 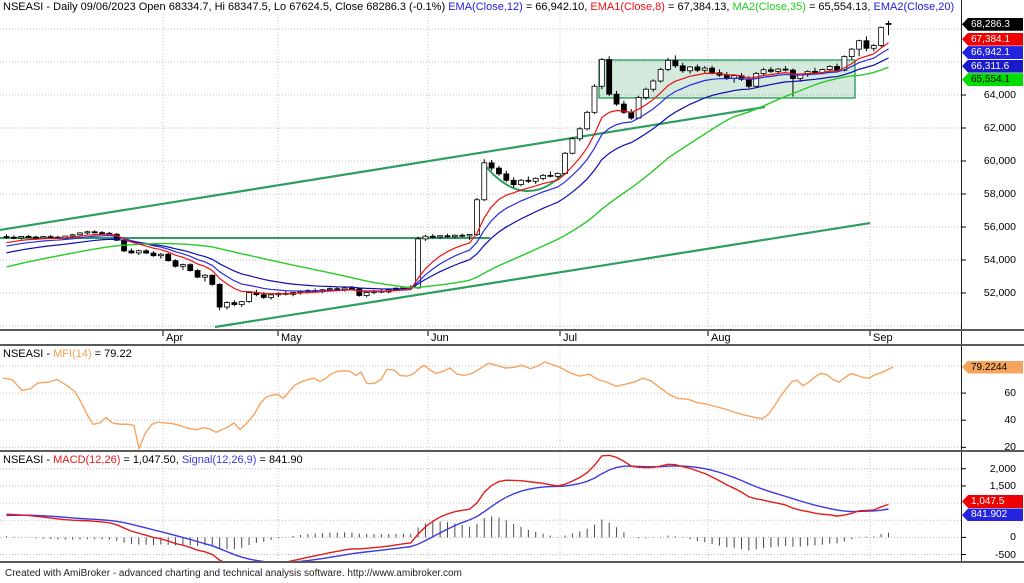 What do you see at coordinates (1002, 485) in the screenshot?
I see `y-axis-label: 1,500` at bounding box center [1002, 485].